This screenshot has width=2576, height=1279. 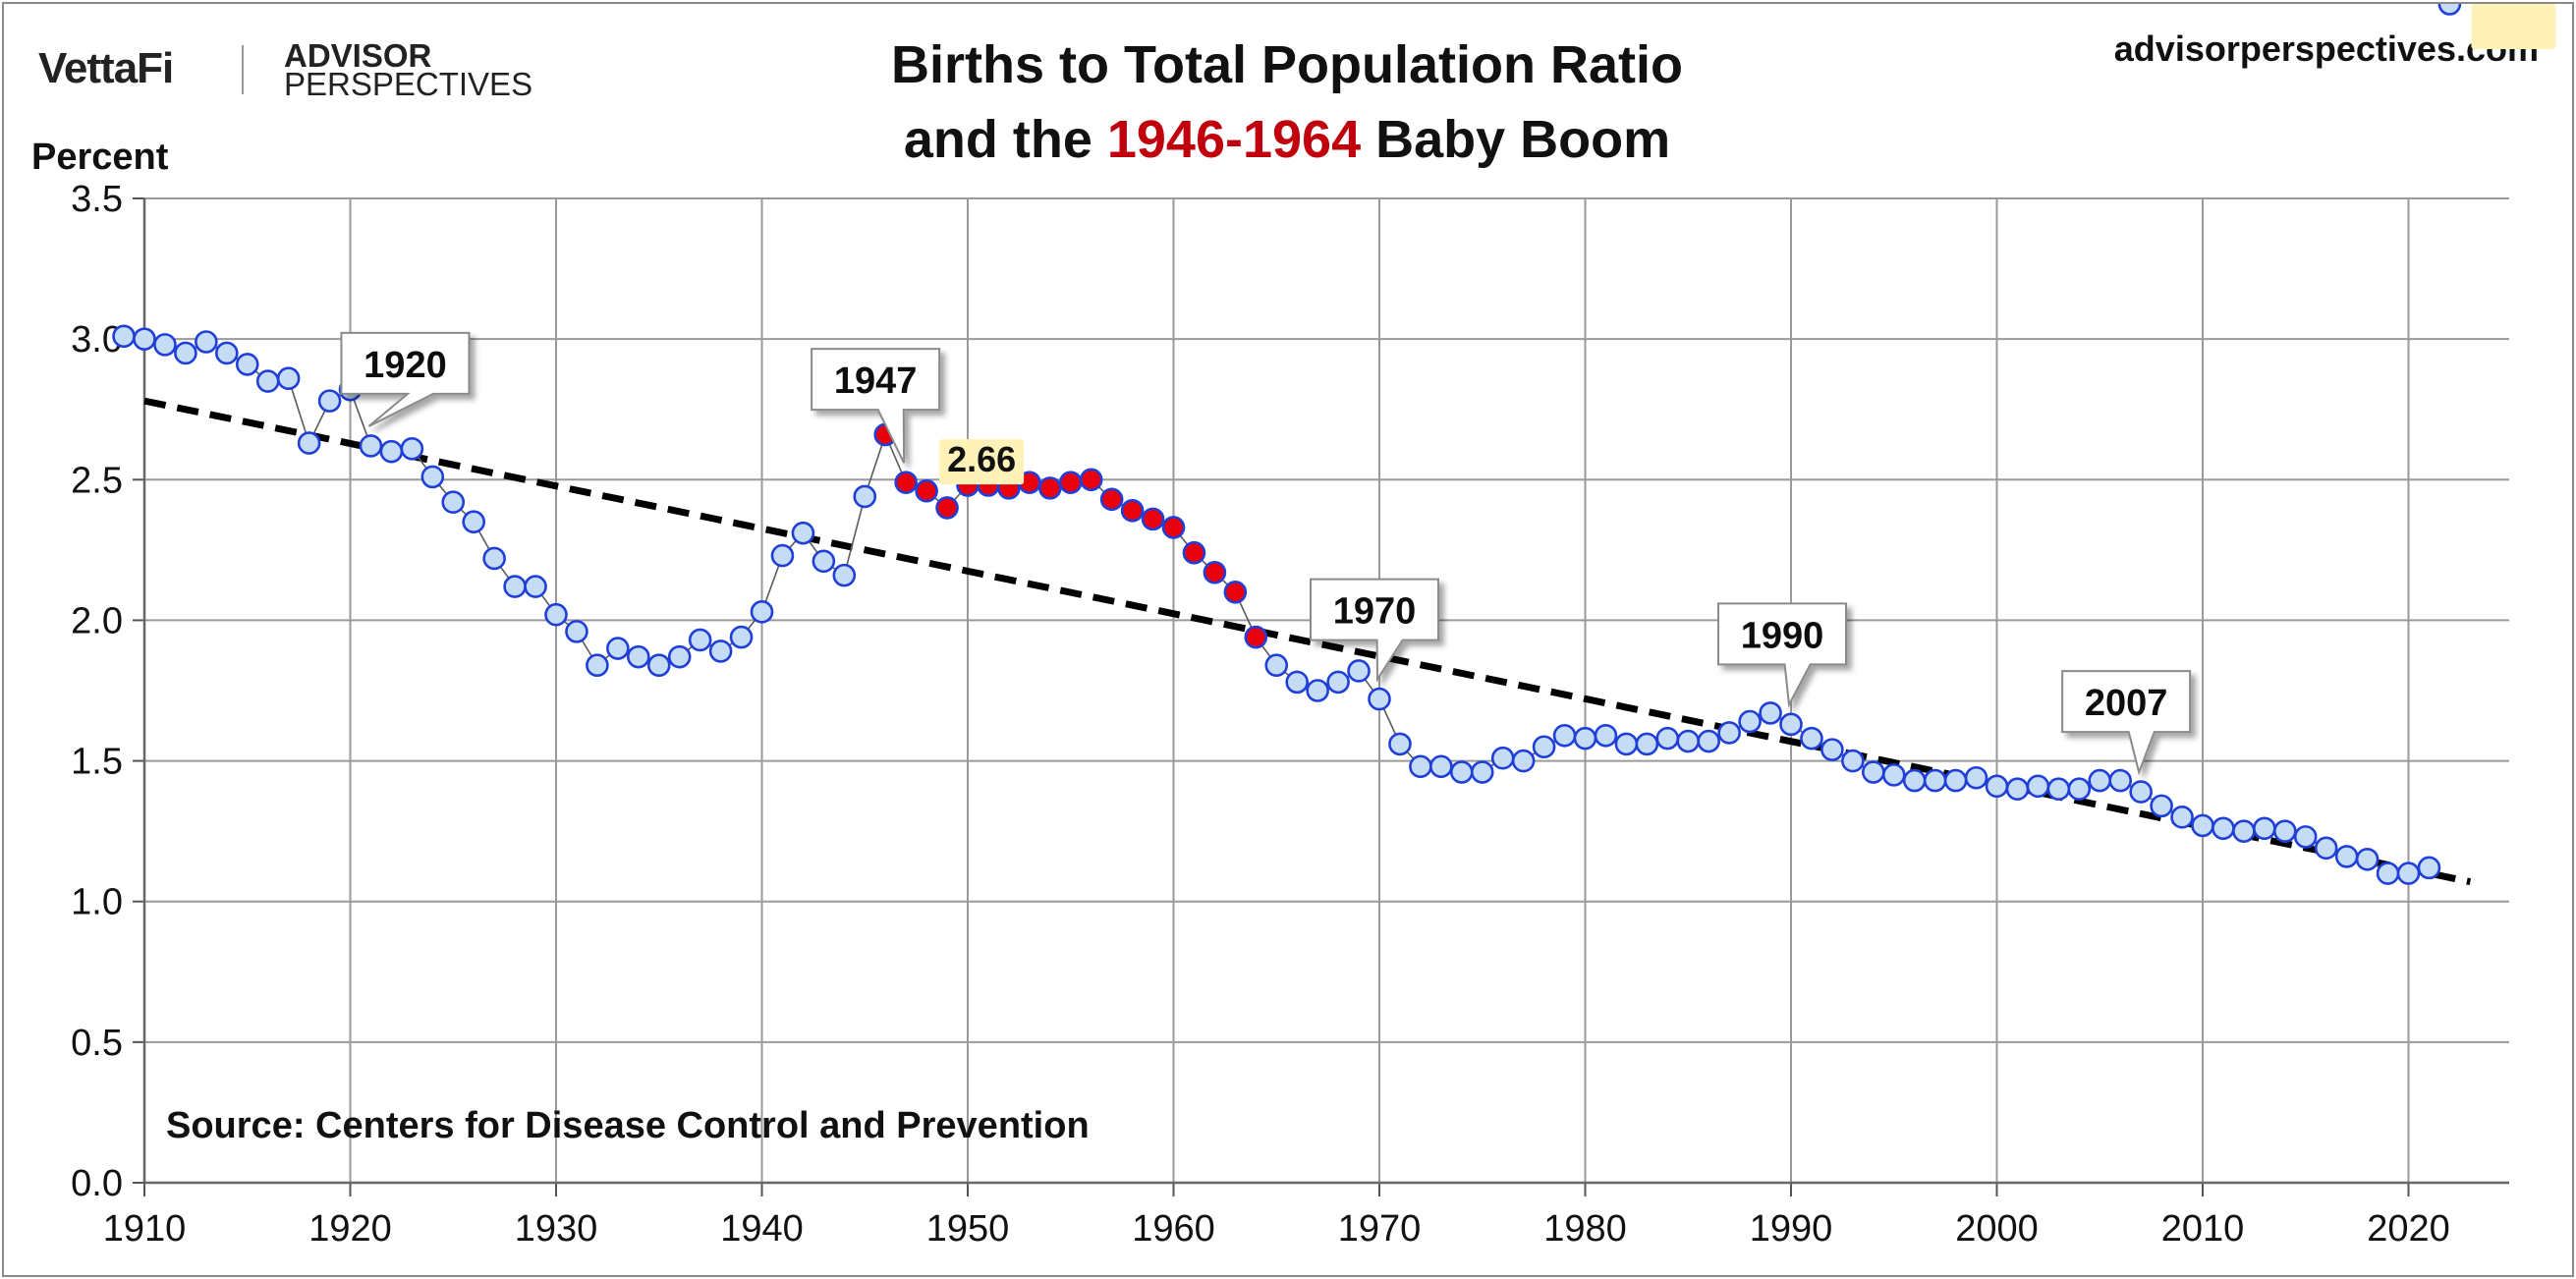 I want to click on year-callout: 1990, so click(x=1782, y=655).